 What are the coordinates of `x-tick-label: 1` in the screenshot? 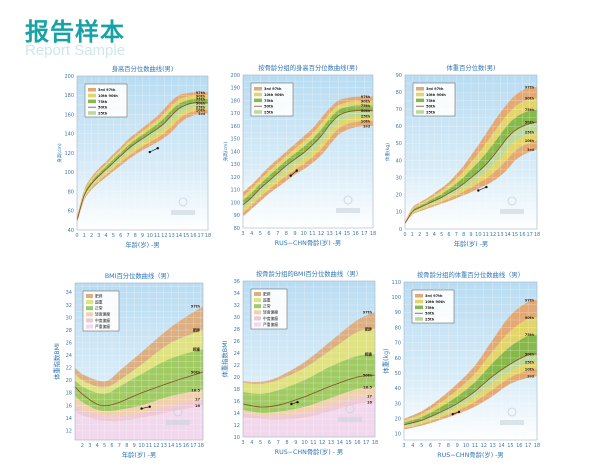 It's located at (412, 235).